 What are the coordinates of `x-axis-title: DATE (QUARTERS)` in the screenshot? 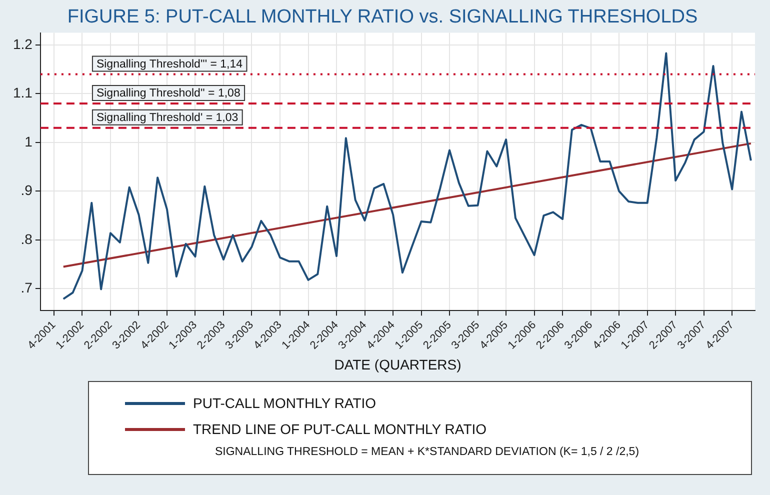 It's located at (398, 364).